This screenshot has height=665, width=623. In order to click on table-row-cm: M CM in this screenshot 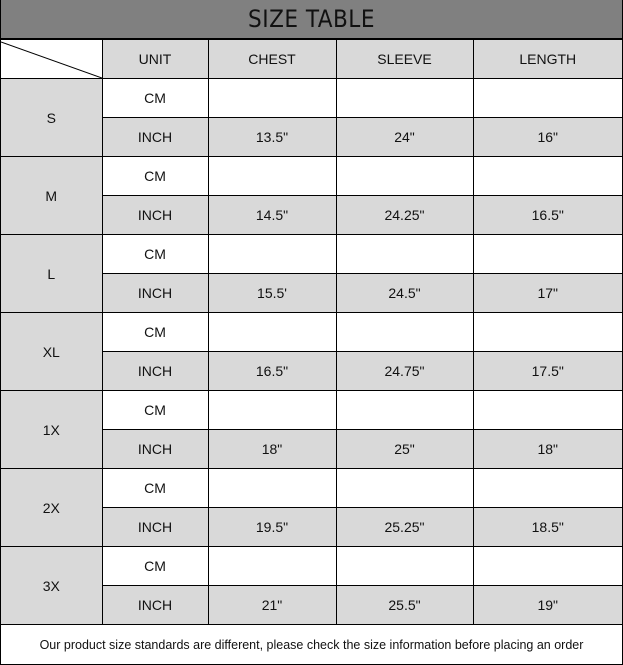, I will do `click(311, 195)`.